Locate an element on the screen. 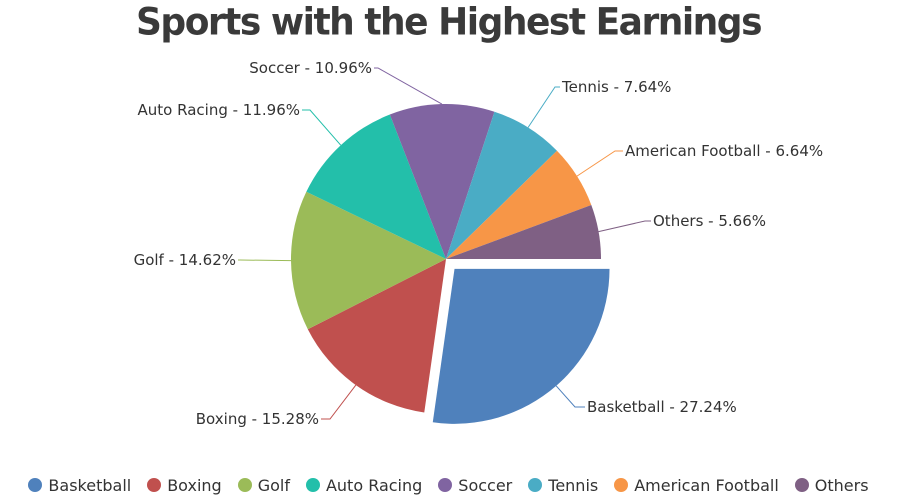  legend-item-tennis: Tennis is located at coordinates (563, 485).